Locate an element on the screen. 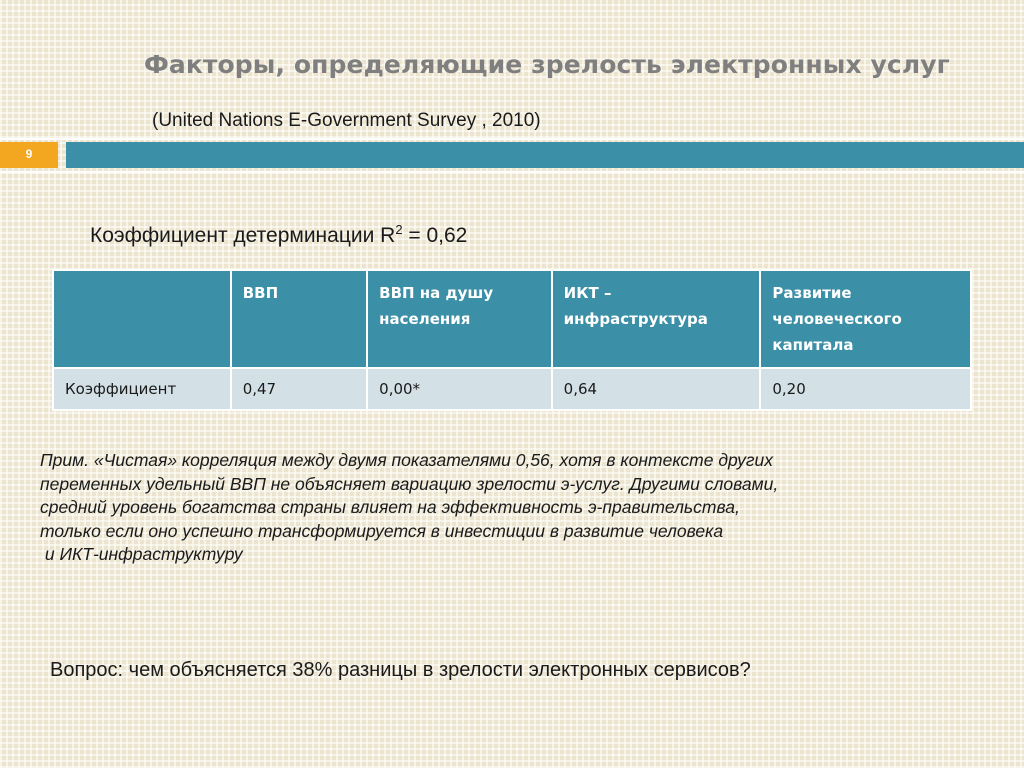 The image size is (1024, 768). determination-value: = 0,62 is located at coordinates (435, 235).